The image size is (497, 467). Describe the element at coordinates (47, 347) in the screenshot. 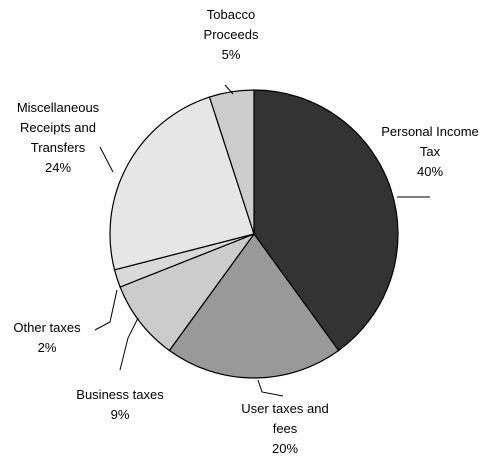

I see `slice-percent-other-taxes: 2%` at that location.